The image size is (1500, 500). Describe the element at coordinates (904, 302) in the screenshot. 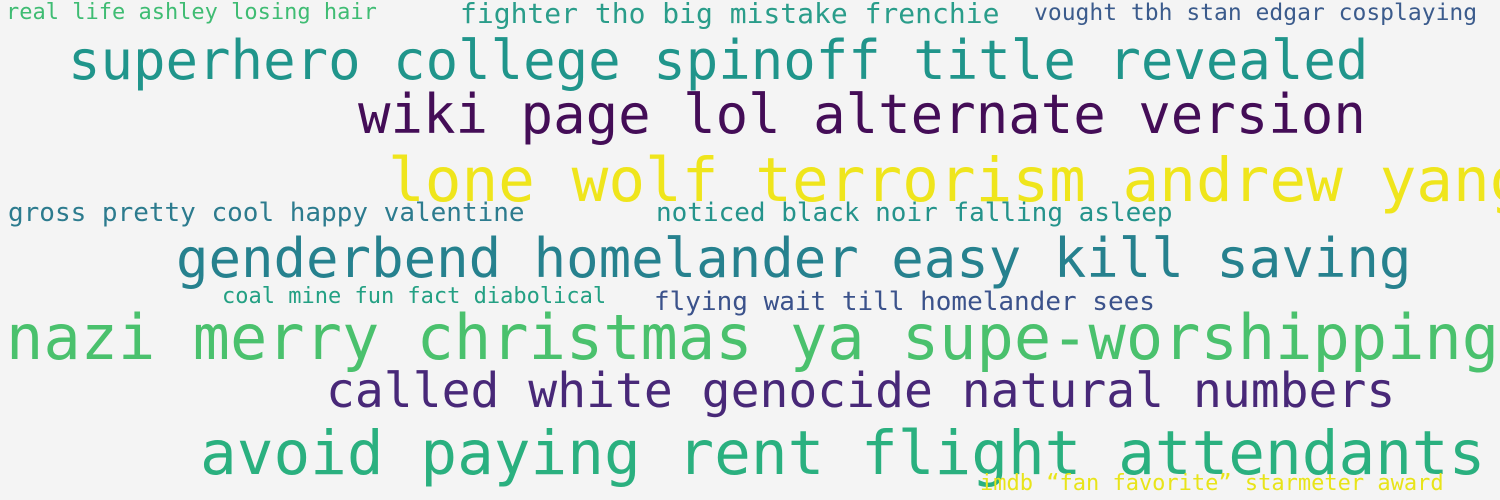

I see `phrase-10: flying wait till homelander sees` at that location.